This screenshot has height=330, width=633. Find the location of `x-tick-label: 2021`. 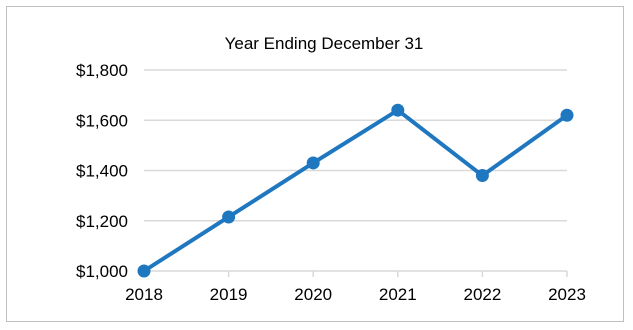

x-tick-label: 2021 is located at coordinates (398, 294).